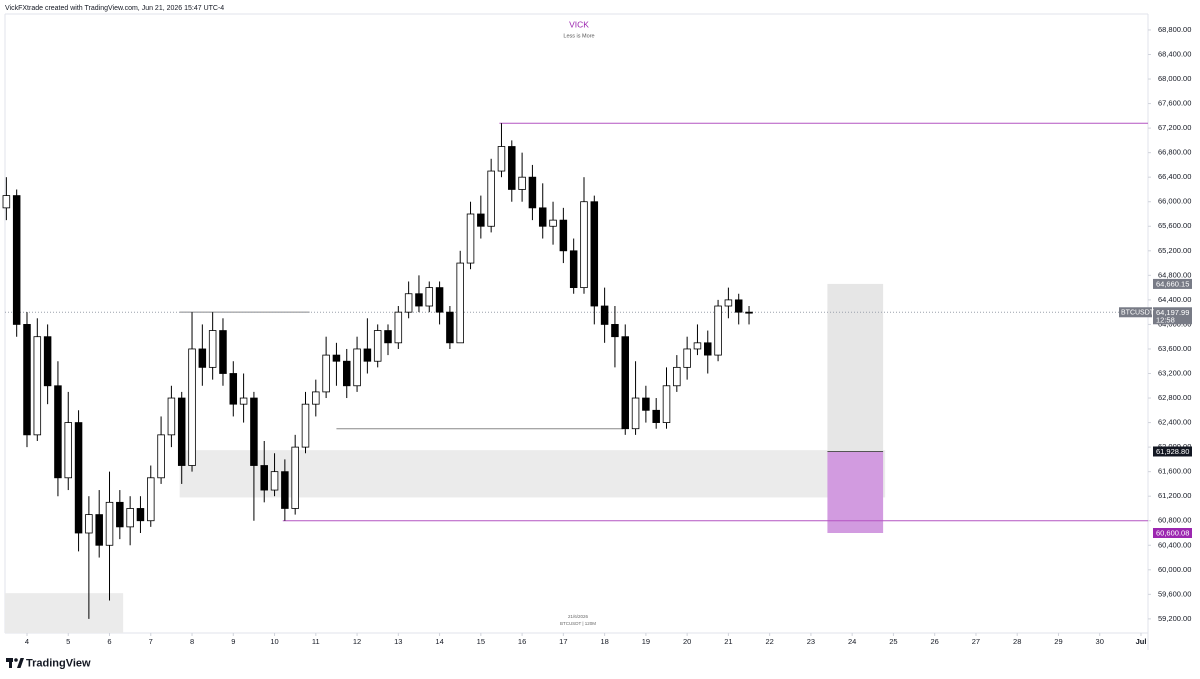  What do you see at coordinates (1174, 225) in the screenshot?
I see `y-tick-label: 65,600.00` at bounding box center [1174, 225].